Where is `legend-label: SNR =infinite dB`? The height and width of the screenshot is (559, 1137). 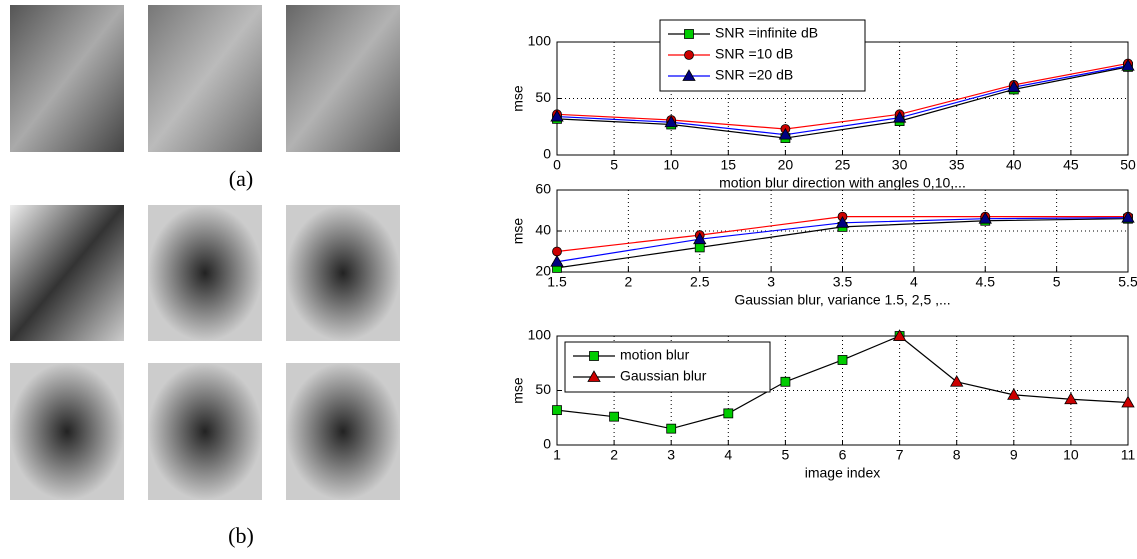
legend-label: SNR =infinite dB is located at coordinates (766, 33).